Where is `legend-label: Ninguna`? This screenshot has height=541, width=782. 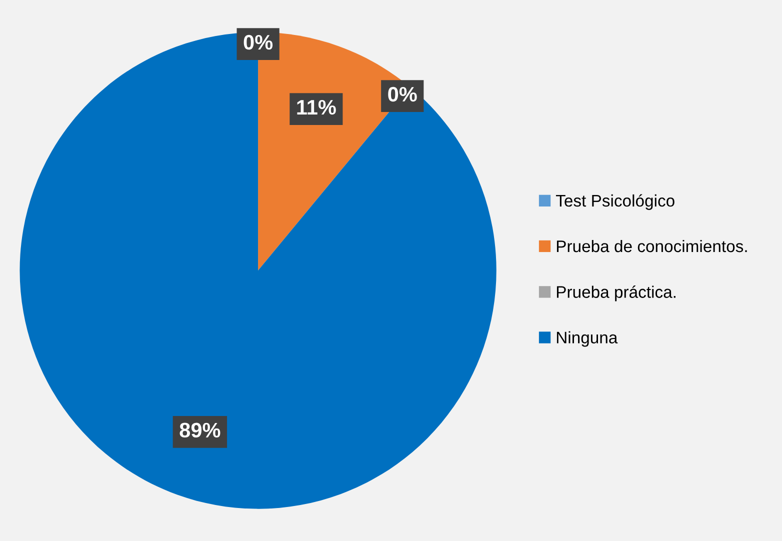 legend-label: Ninguna is located at coordinates (587, 339).